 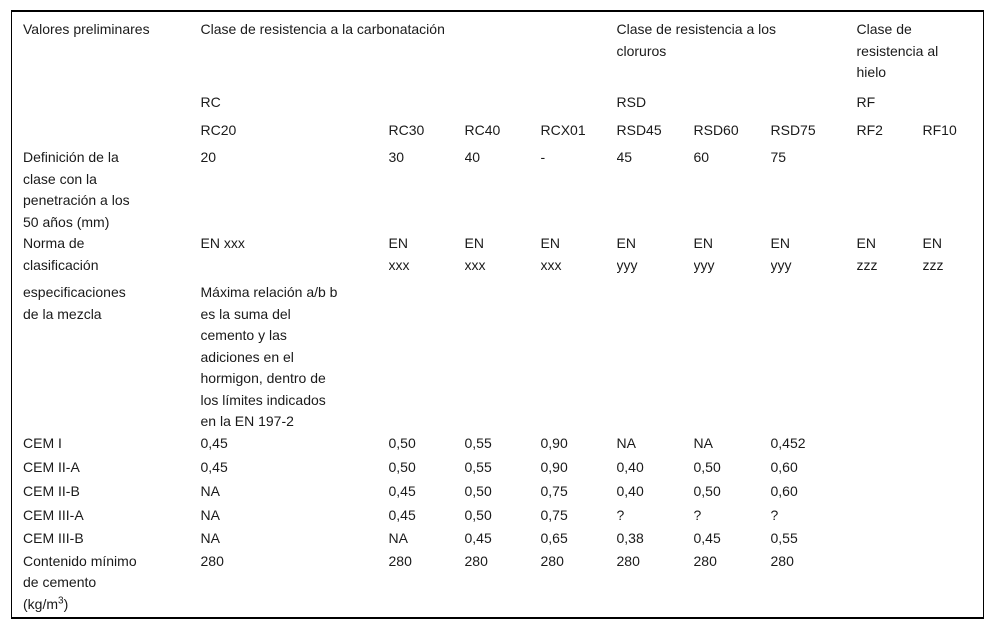 What do you see at coordinates (53, 514) in the screenshot?
I see `row-label: CEM III-A` at bounding box center [53, 514].